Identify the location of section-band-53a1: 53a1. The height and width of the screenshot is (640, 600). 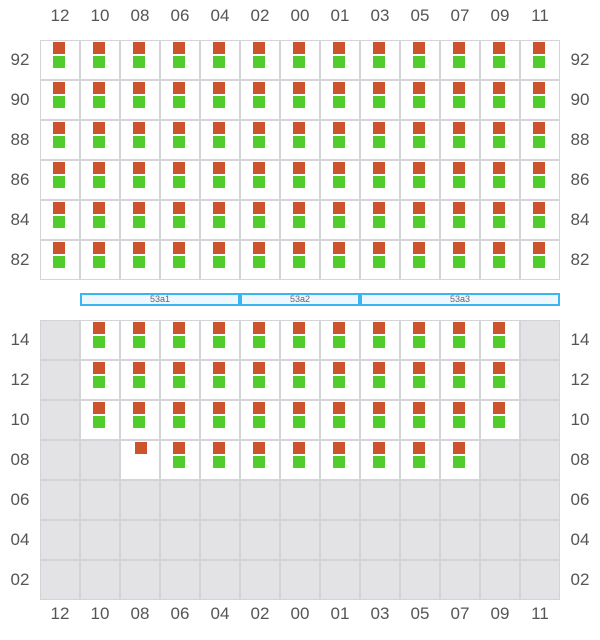
(160, 299).